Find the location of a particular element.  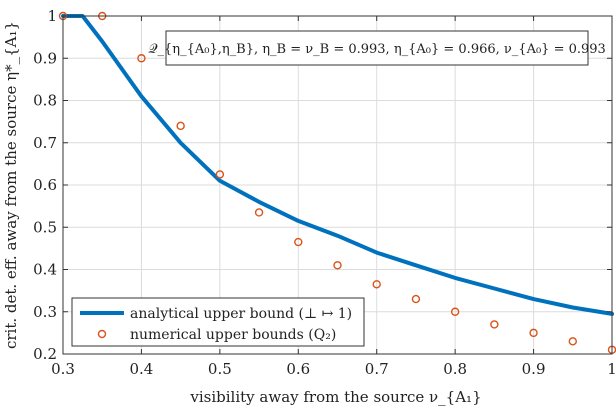

y-tick-label: 0.6 is located at coordinates (45, 185).